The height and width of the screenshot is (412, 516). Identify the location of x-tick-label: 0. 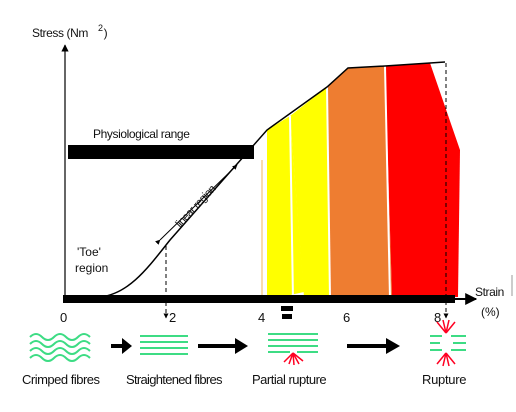
(63, 317).